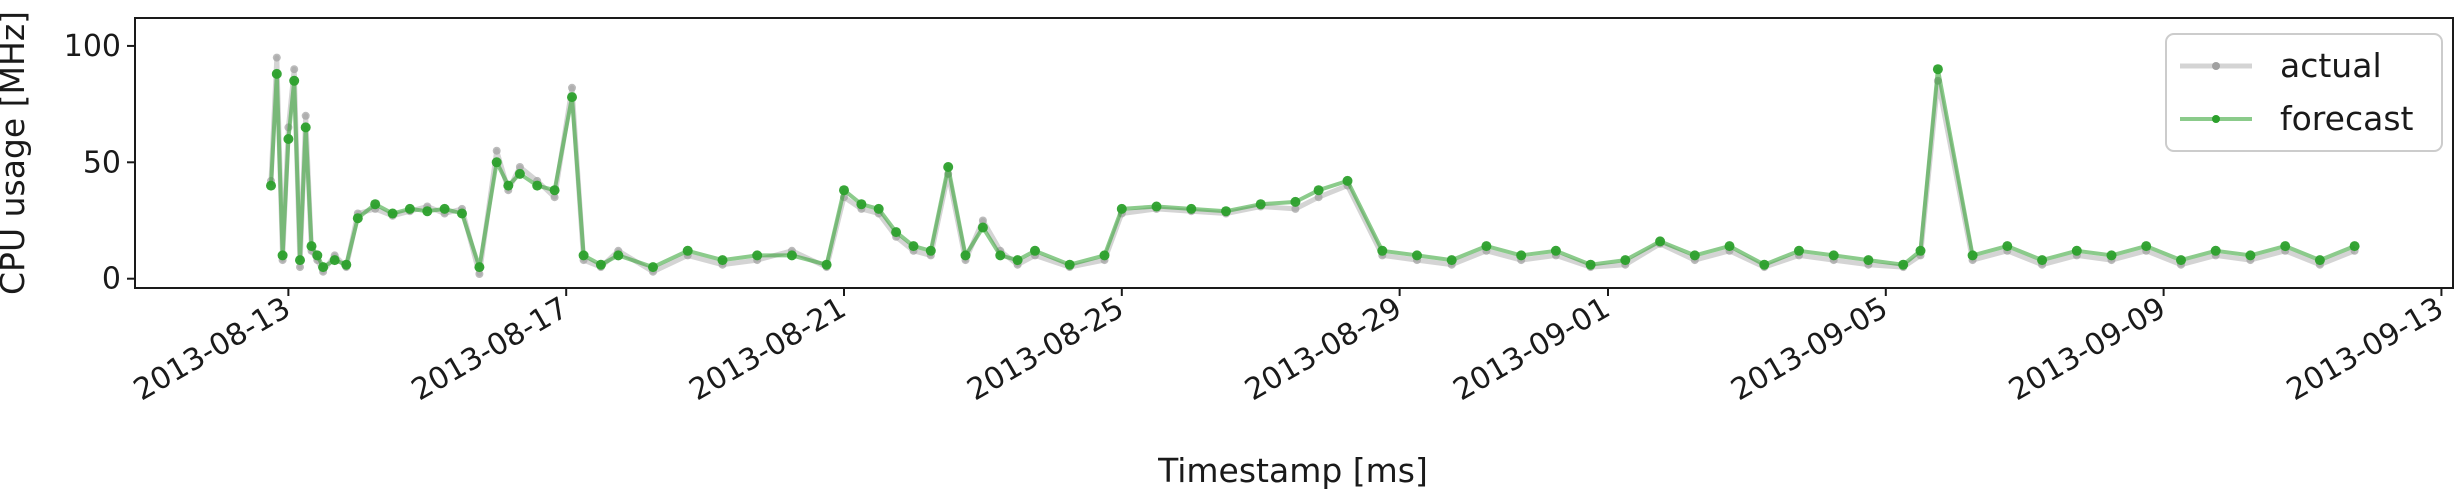 The height and width of the screenshot is (490, 2458). I want to click on x-tick-label: 2013-08-21, so click(768, 349).